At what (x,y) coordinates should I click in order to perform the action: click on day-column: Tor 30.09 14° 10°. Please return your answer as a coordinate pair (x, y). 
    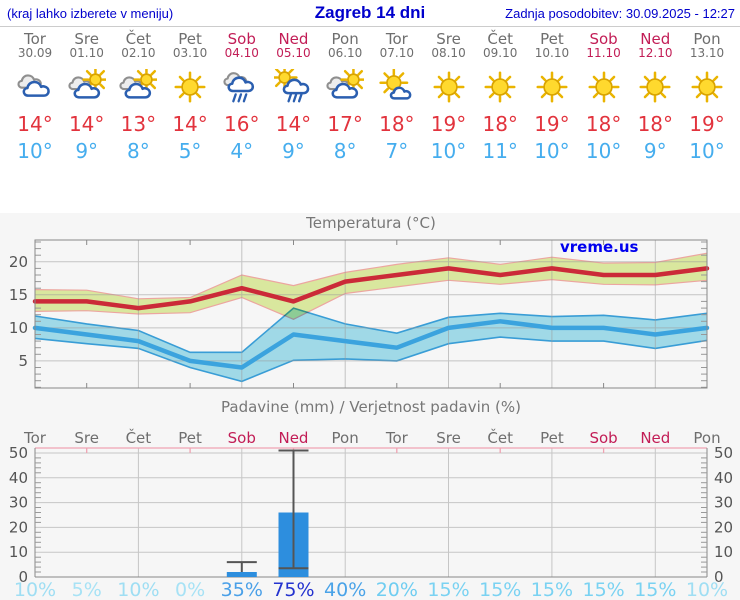
    Looking at the image, I should click on (35, 120).